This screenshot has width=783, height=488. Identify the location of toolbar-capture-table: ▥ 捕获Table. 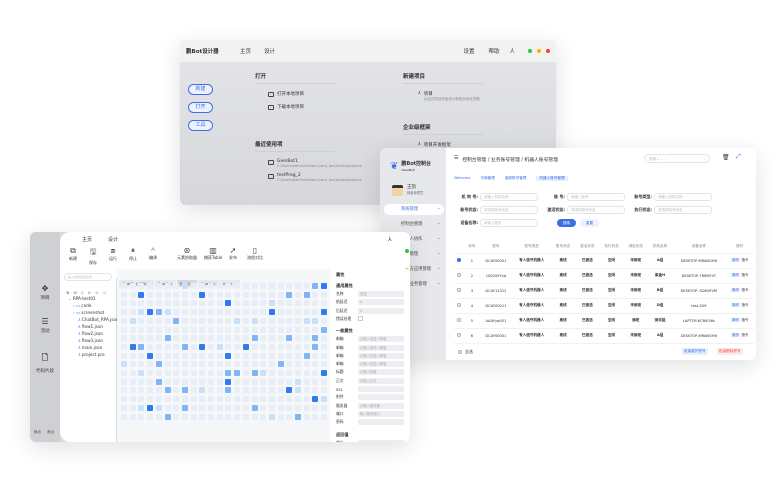
(213, 253).